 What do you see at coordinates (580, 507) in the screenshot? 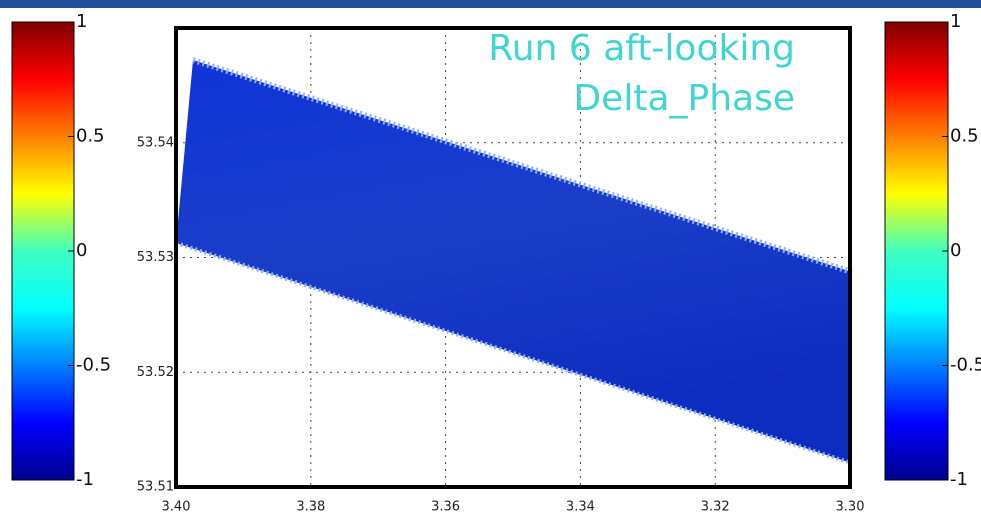
I see `x-tick-label: 3.34` at bounding box center [580, 507].